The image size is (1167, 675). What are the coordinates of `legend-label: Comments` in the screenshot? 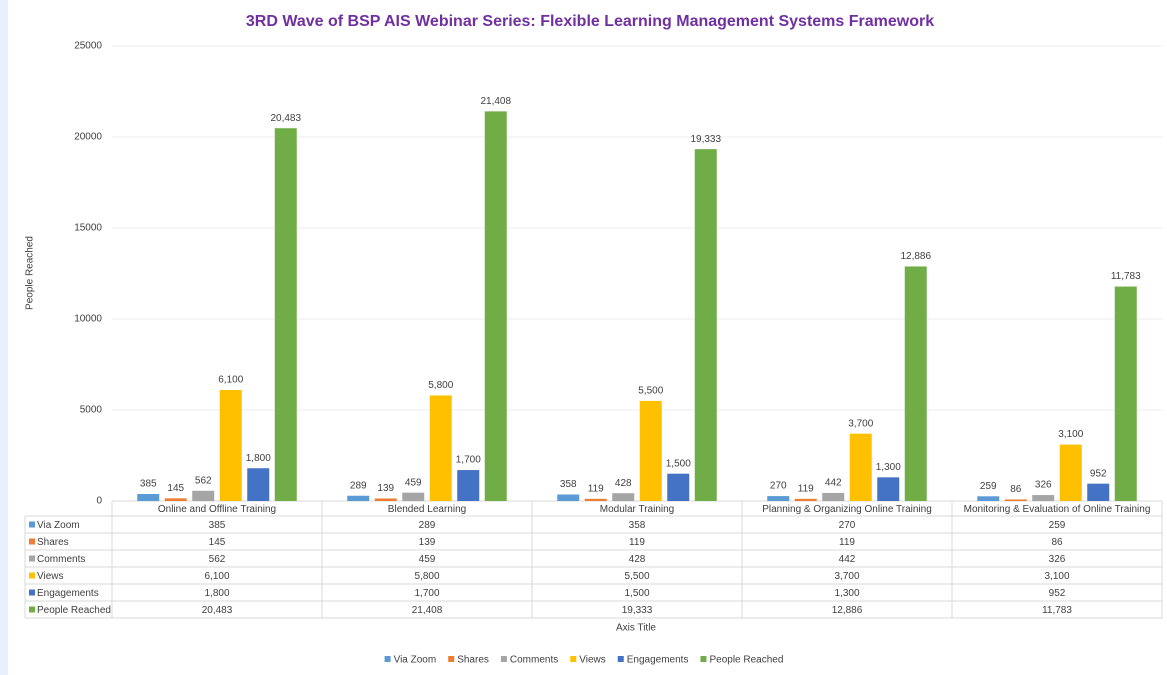 It's located at (534, 660).